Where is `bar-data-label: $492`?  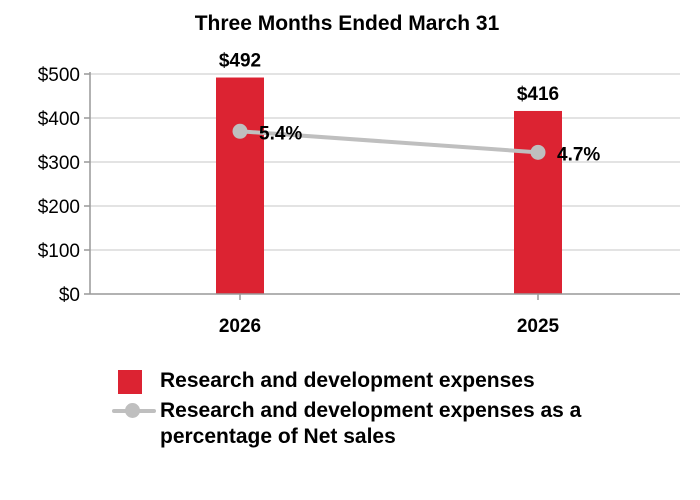
bar-data-label: $492 is located at coordinates (240, 61).